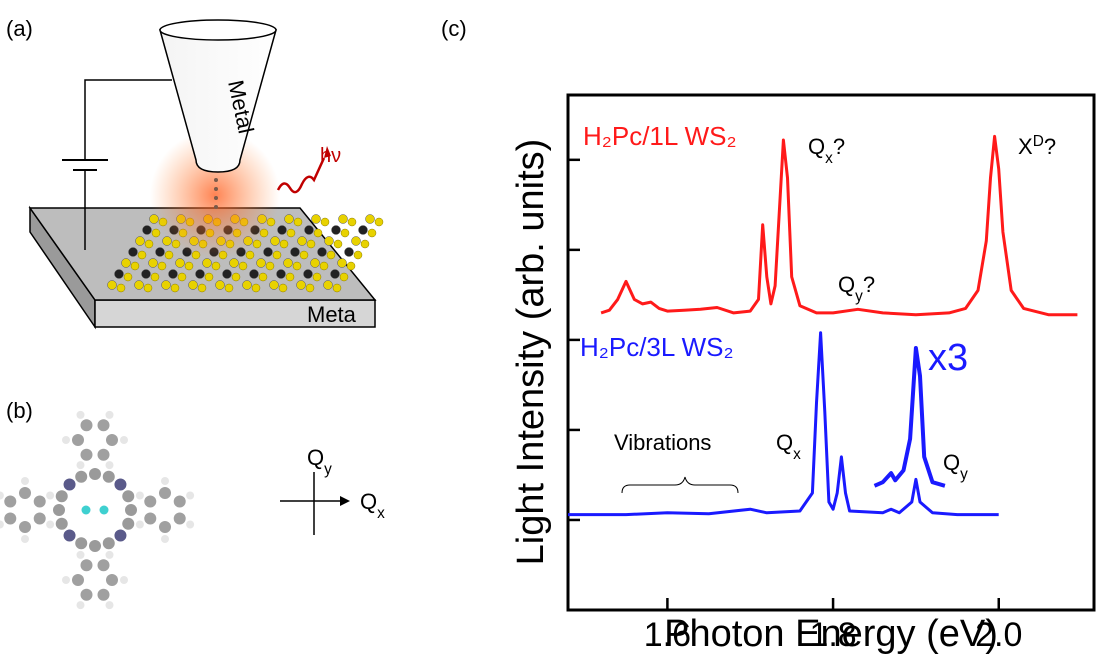 This screenshot has width=1096, height=657. I want to click on annotation: Qx?, so click(826, 150).